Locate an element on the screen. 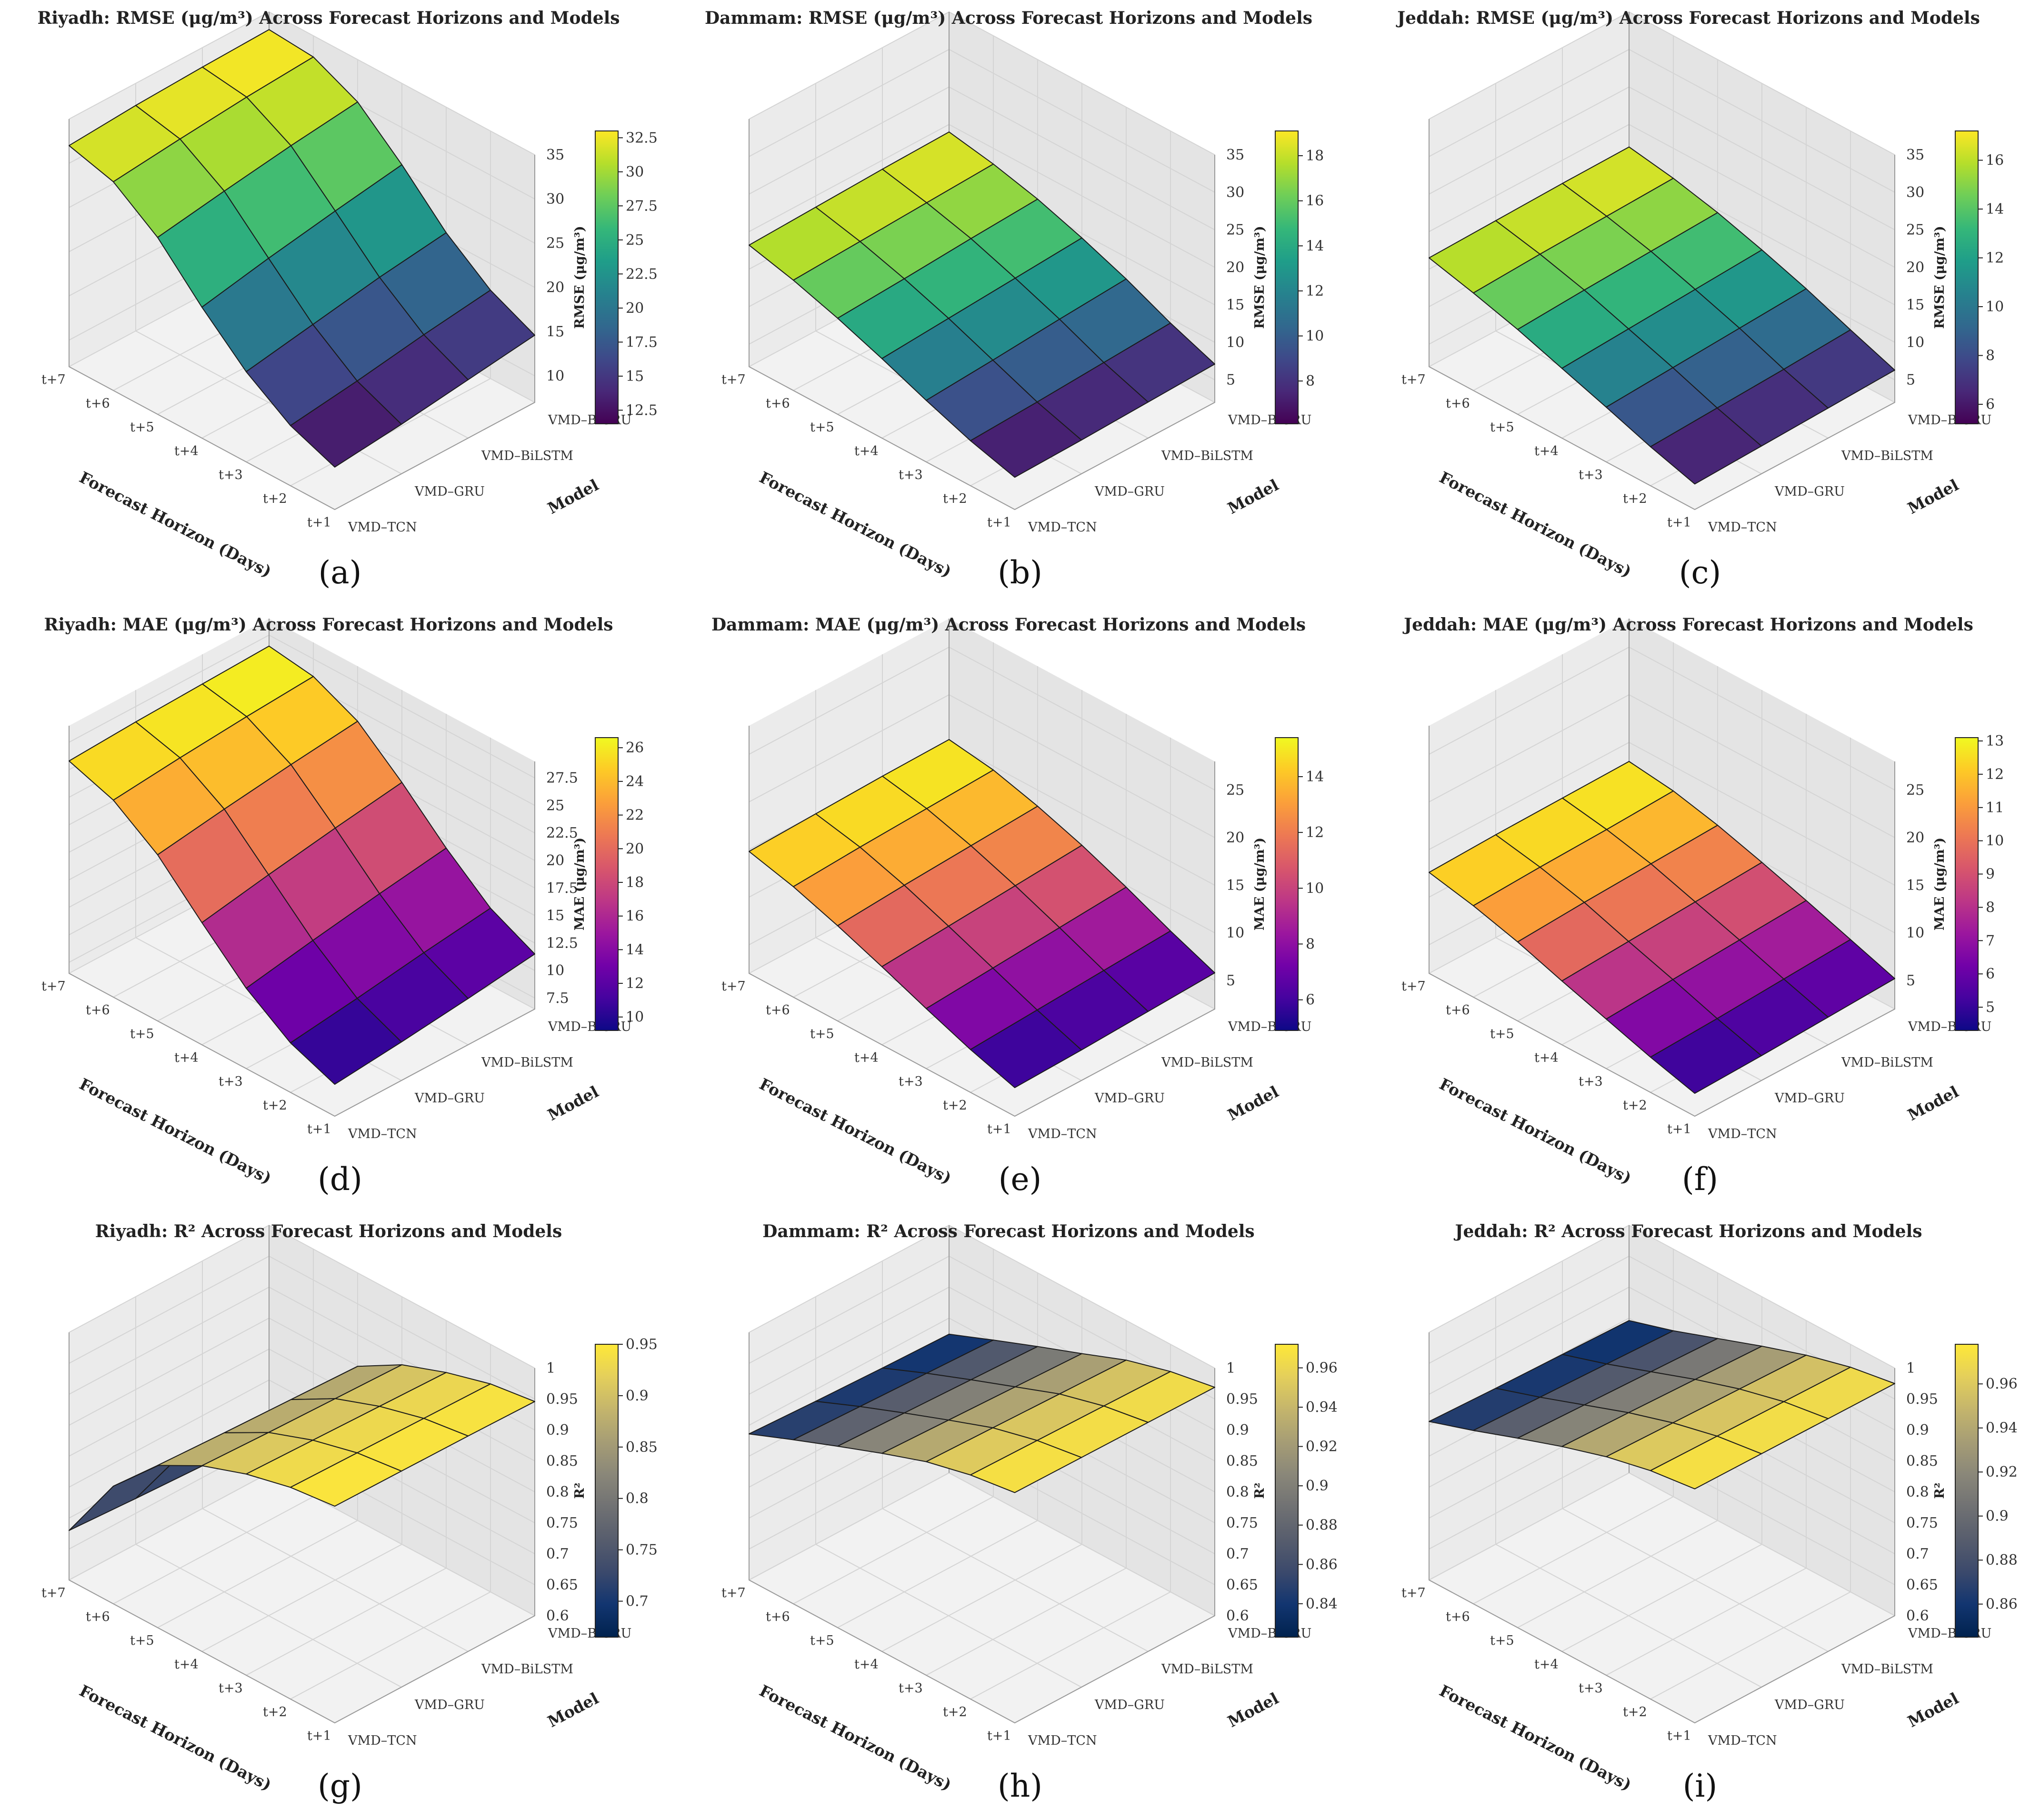  z-tick-label: 1 is located at coordinates (1230, 1368).